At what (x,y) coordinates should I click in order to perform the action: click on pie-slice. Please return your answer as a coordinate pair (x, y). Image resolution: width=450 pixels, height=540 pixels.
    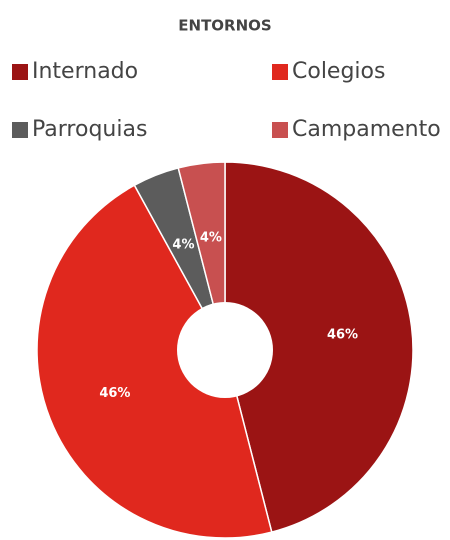
    Looking at the image, I should click on (201, 256).